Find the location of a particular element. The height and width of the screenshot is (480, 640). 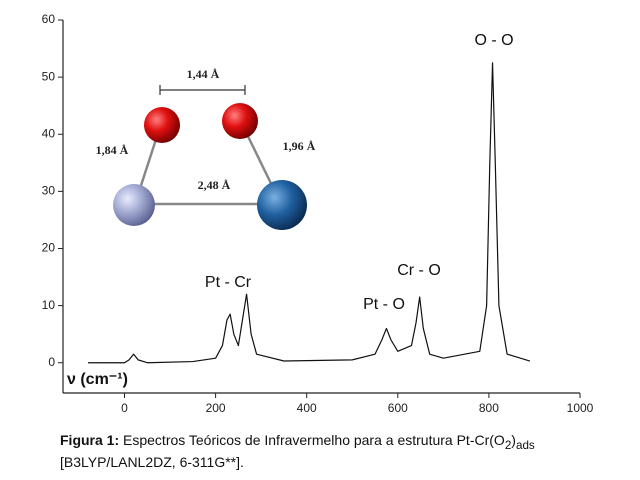

inset-label: 1,84 Å is located at coordinates (112, 150).